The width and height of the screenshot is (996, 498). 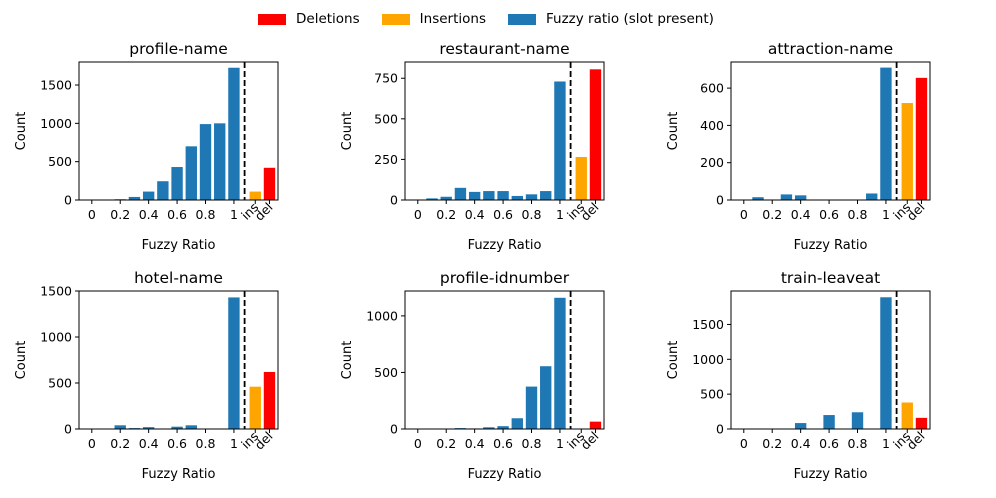 I want to click on chart-profile-name-bar-fuzzy-0.5, so click(x=163, y=190).